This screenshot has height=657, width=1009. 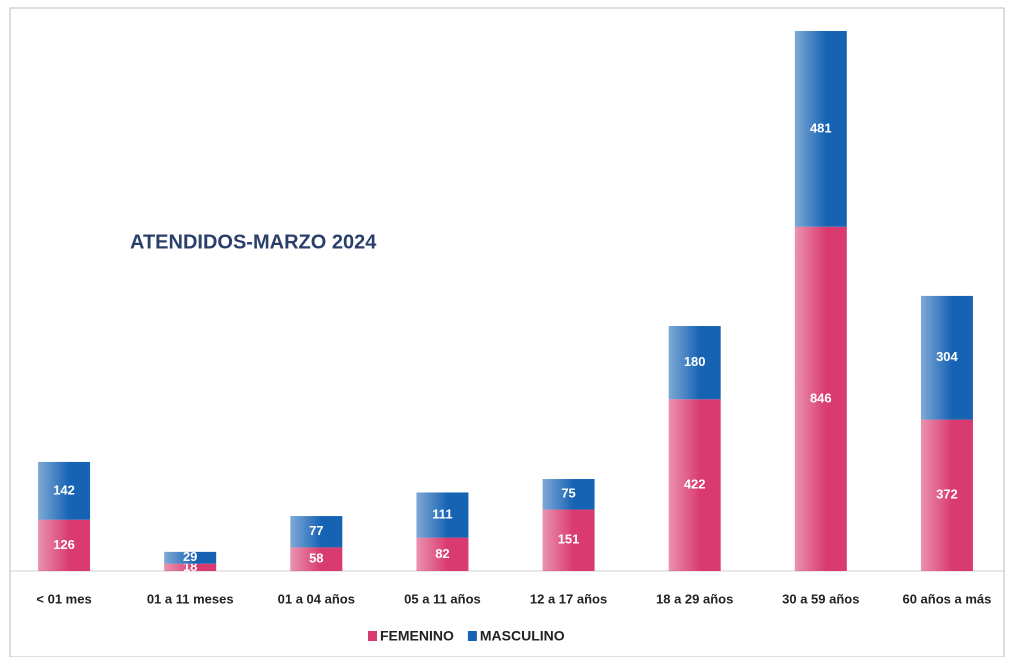 I want to click on data-label: 304, so click(x=947, y=356).